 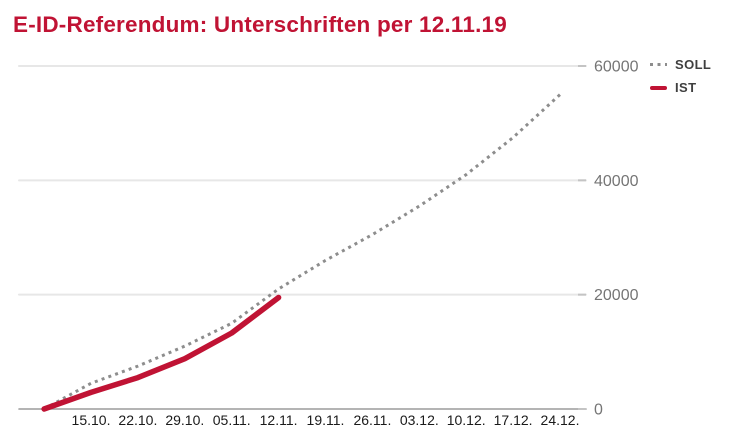 What do you see at coordinates (616, 181) in the screenshot?
I see `y-axis-label-40000: 40000` at bounding box center [616, 181].